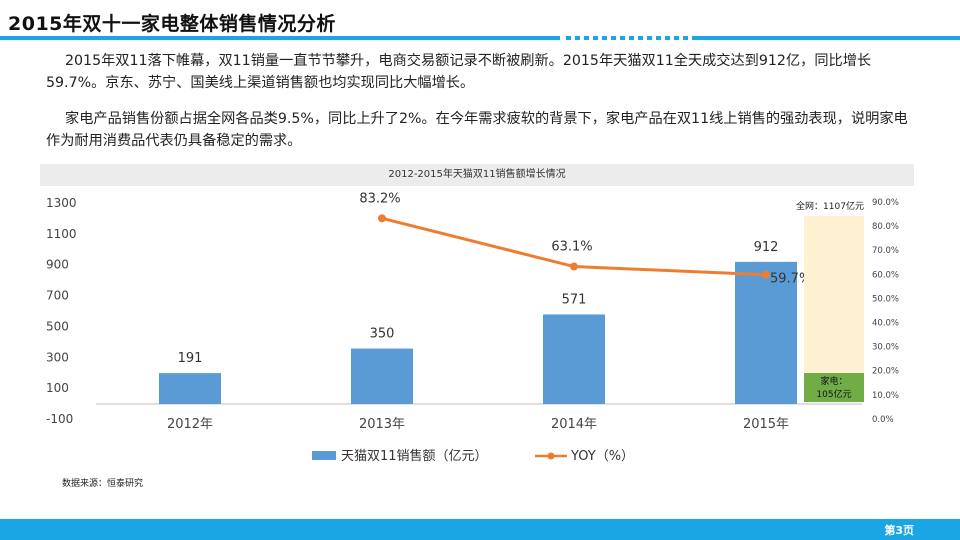 This screenshot has height=540, width=960. Describe the element at coordinates (480, 529) in the screenshot. I see `footer-bar` at that location.